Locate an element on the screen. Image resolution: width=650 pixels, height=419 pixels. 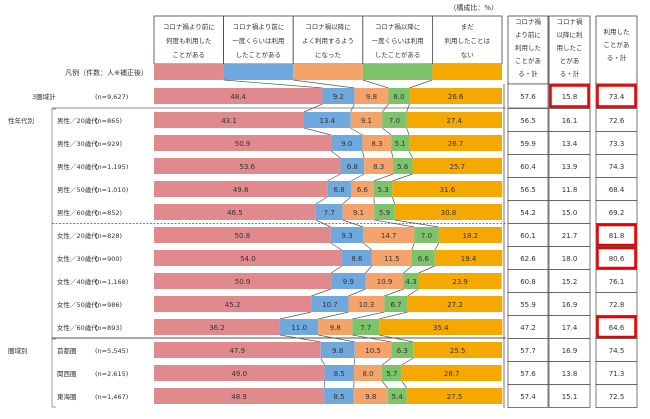
highlight-box is located at coordinates (616, 258).